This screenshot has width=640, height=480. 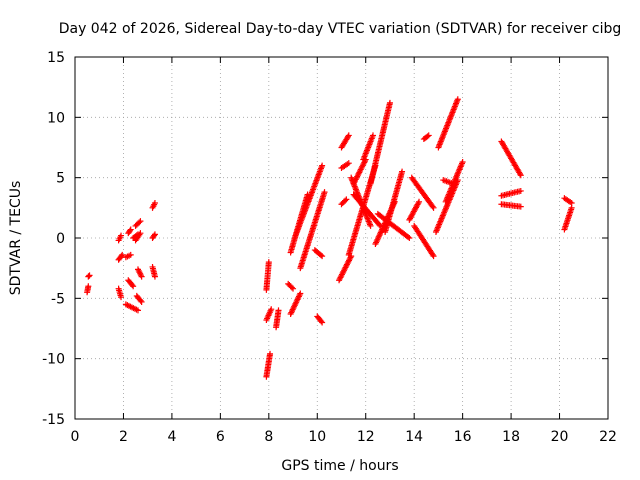 I want to click on x-tick-label: 8, so click(x=268, y=437).